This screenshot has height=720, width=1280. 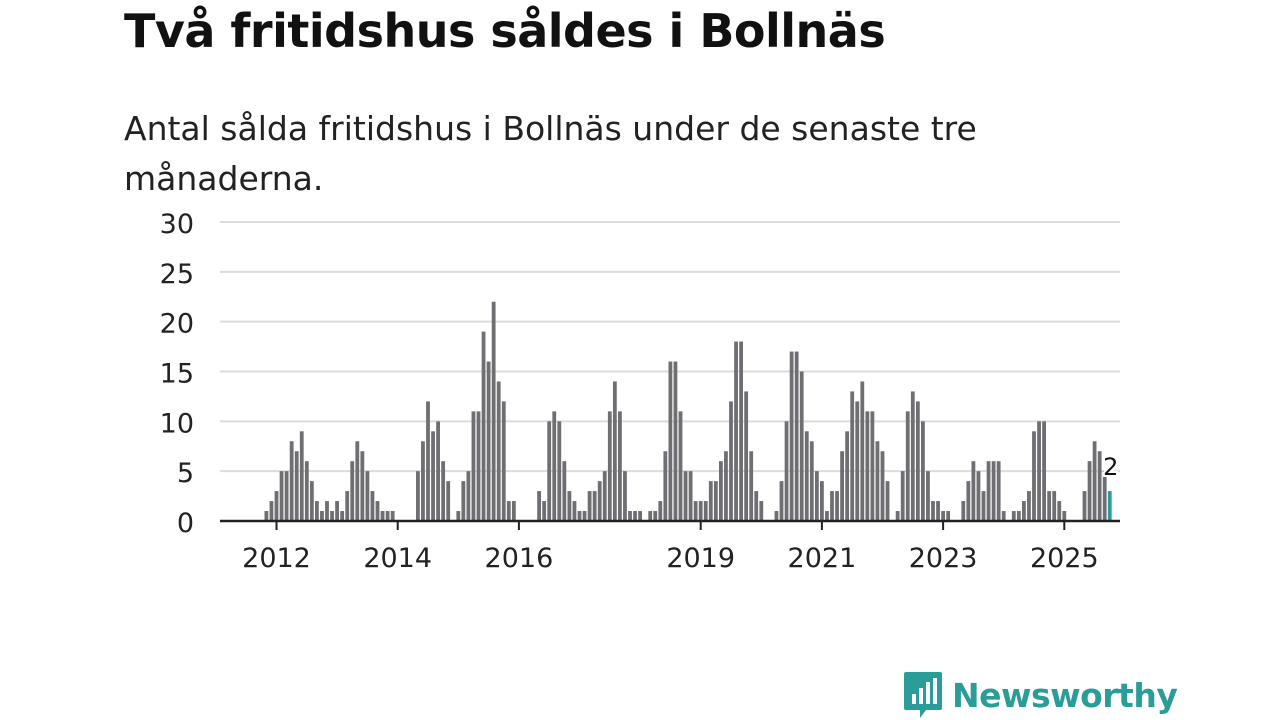 I want to click on y-tick-label: 30, so click(x=177, y=224).